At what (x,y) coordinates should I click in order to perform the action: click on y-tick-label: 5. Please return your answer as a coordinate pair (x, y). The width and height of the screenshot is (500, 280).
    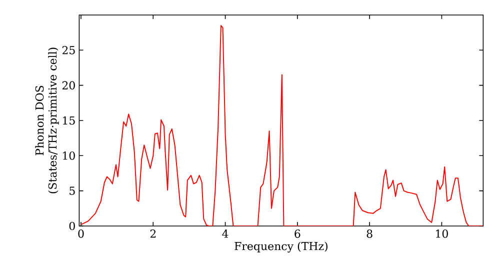
    Looking at the image, I should click on (72, 190).